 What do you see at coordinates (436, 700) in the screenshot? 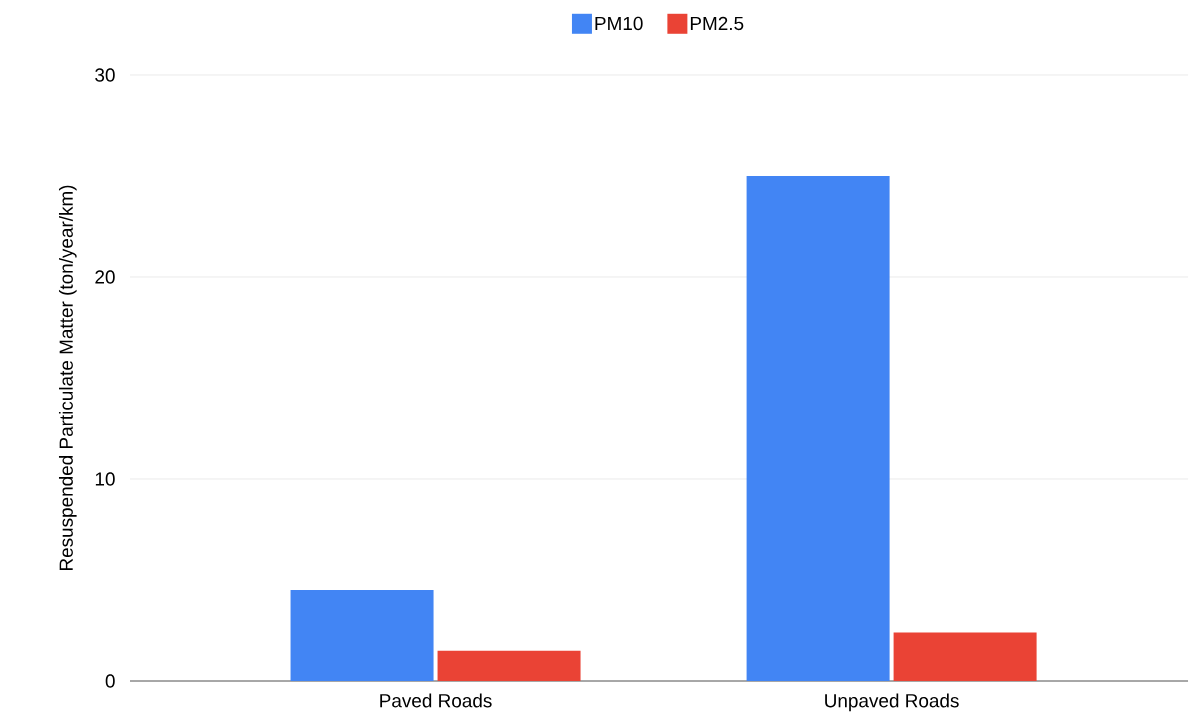
I see `x-tick-label: Paved Roads` at bounding box center [436, 700].